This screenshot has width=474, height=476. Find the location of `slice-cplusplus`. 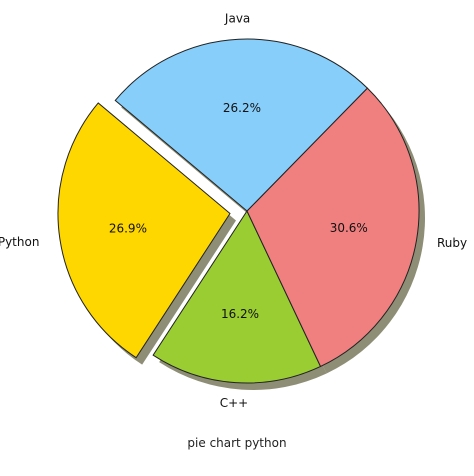

slice-cplusplus is located at coordinates (237, 296).